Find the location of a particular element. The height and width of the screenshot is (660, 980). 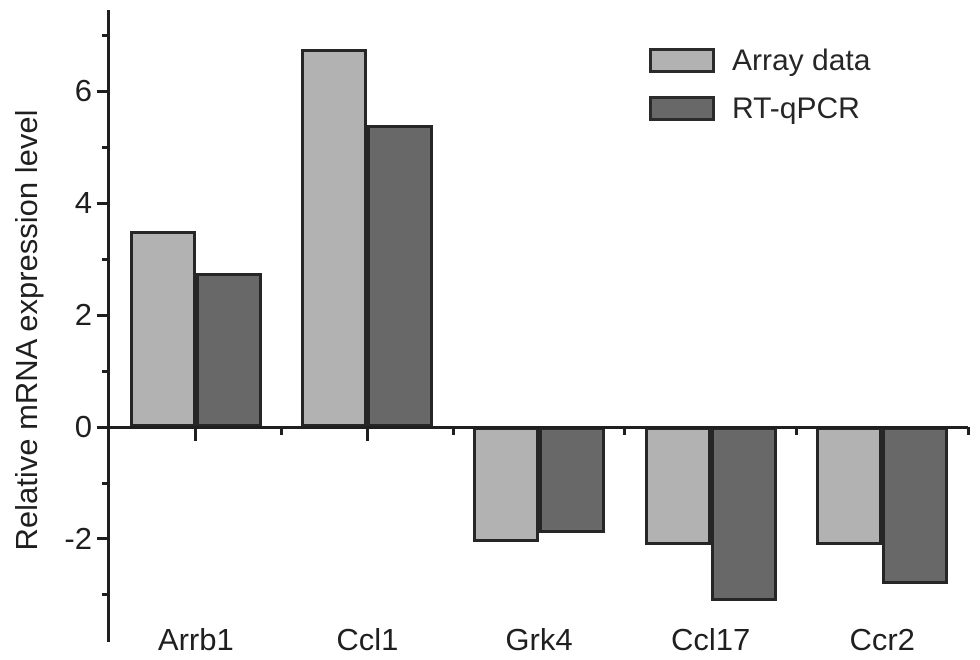

legend-item-rt-qpcr: RT-qPCR is located at coordinates (759, 108).